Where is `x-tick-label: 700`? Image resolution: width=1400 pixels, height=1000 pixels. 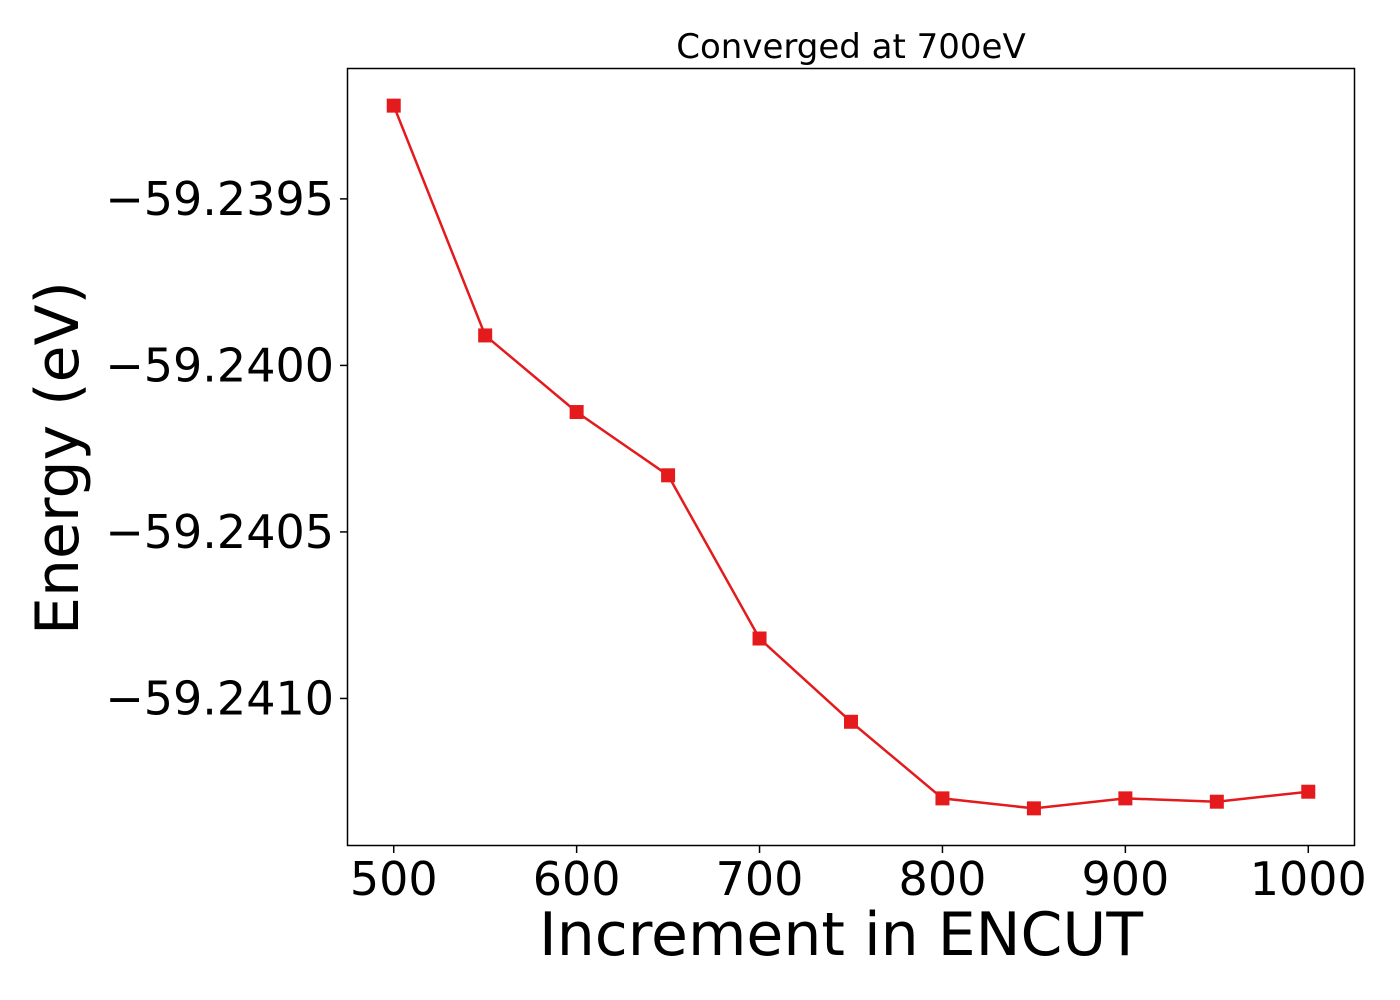
x-tick-label: 700 is located at coordinates (760, 879).